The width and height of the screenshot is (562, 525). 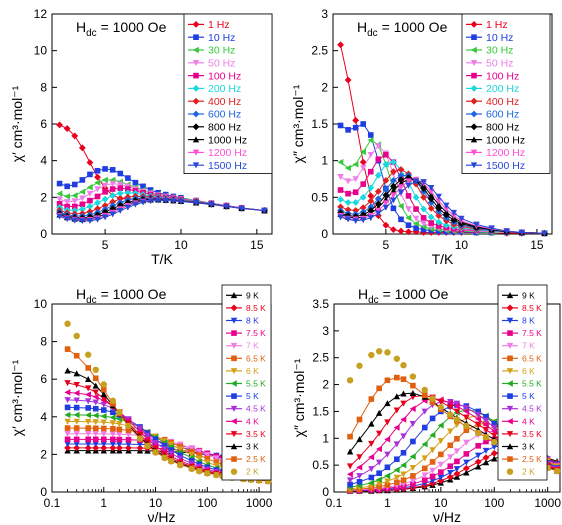 What do you see at coordinates (224, 127) in the screenshot?
I see `legend-label: 800 Hz` at bounding box center [224, 127].